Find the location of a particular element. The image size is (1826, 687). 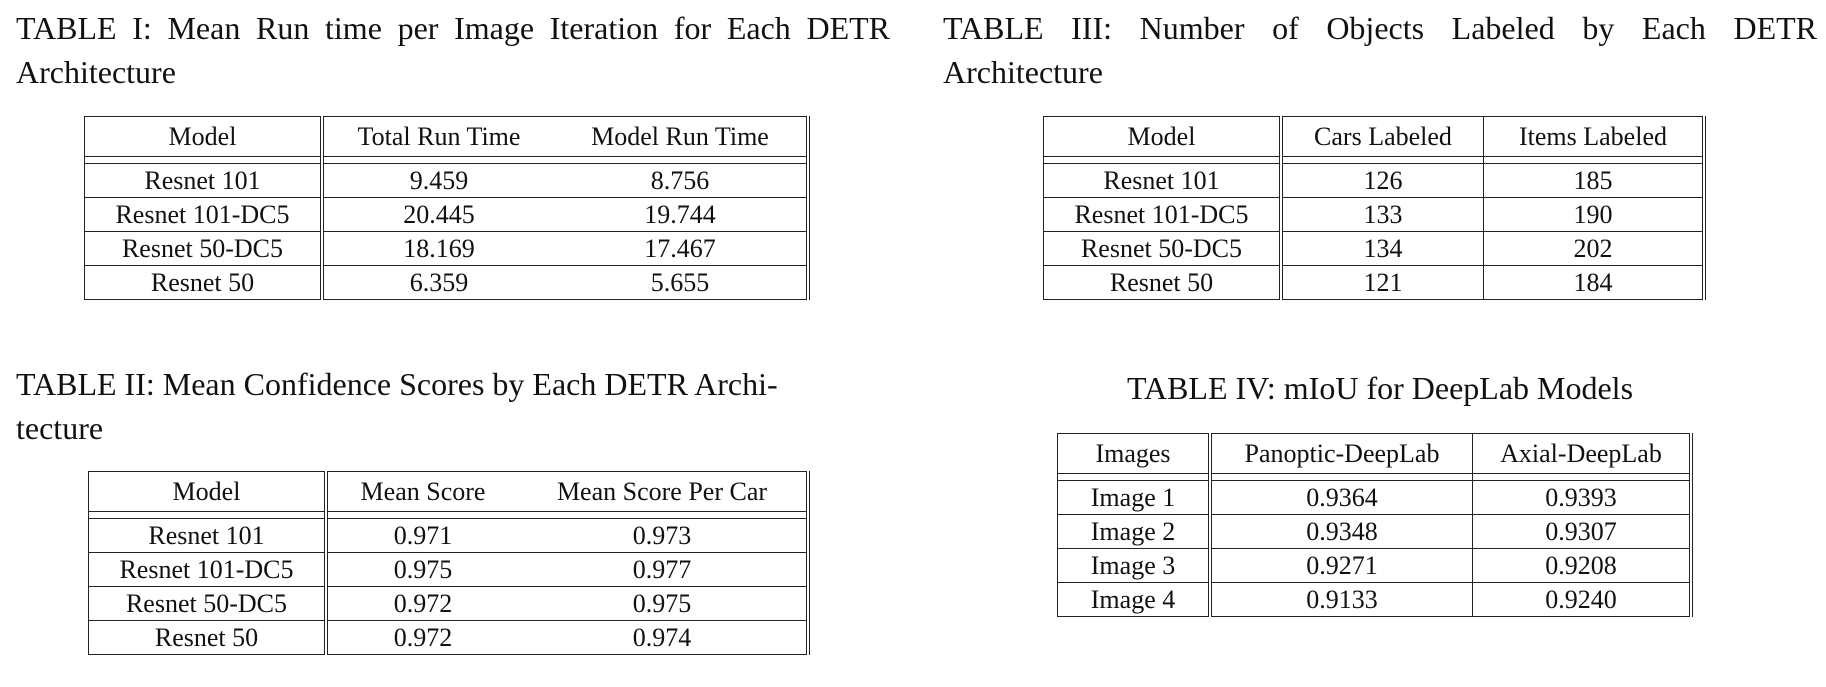

table-cell: 121 is located at coordinates (1382, 282).